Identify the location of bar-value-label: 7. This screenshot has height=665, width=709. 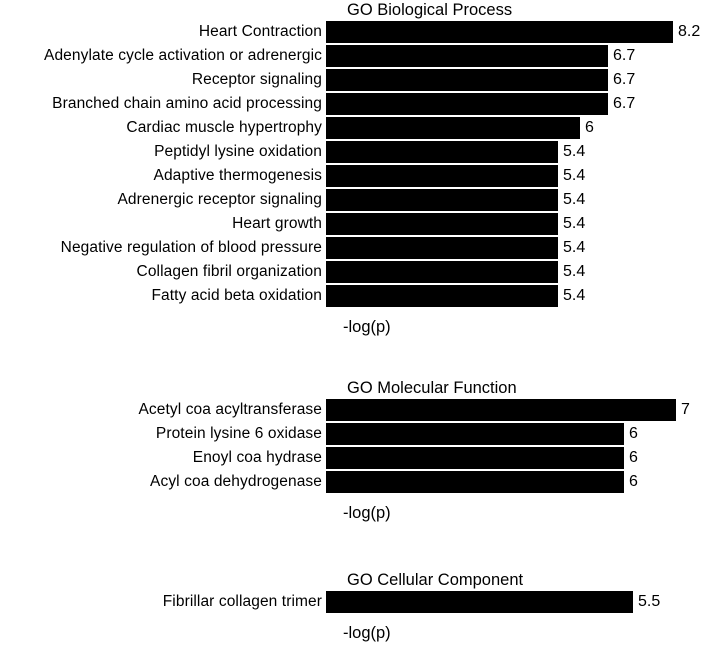
(685, 409).